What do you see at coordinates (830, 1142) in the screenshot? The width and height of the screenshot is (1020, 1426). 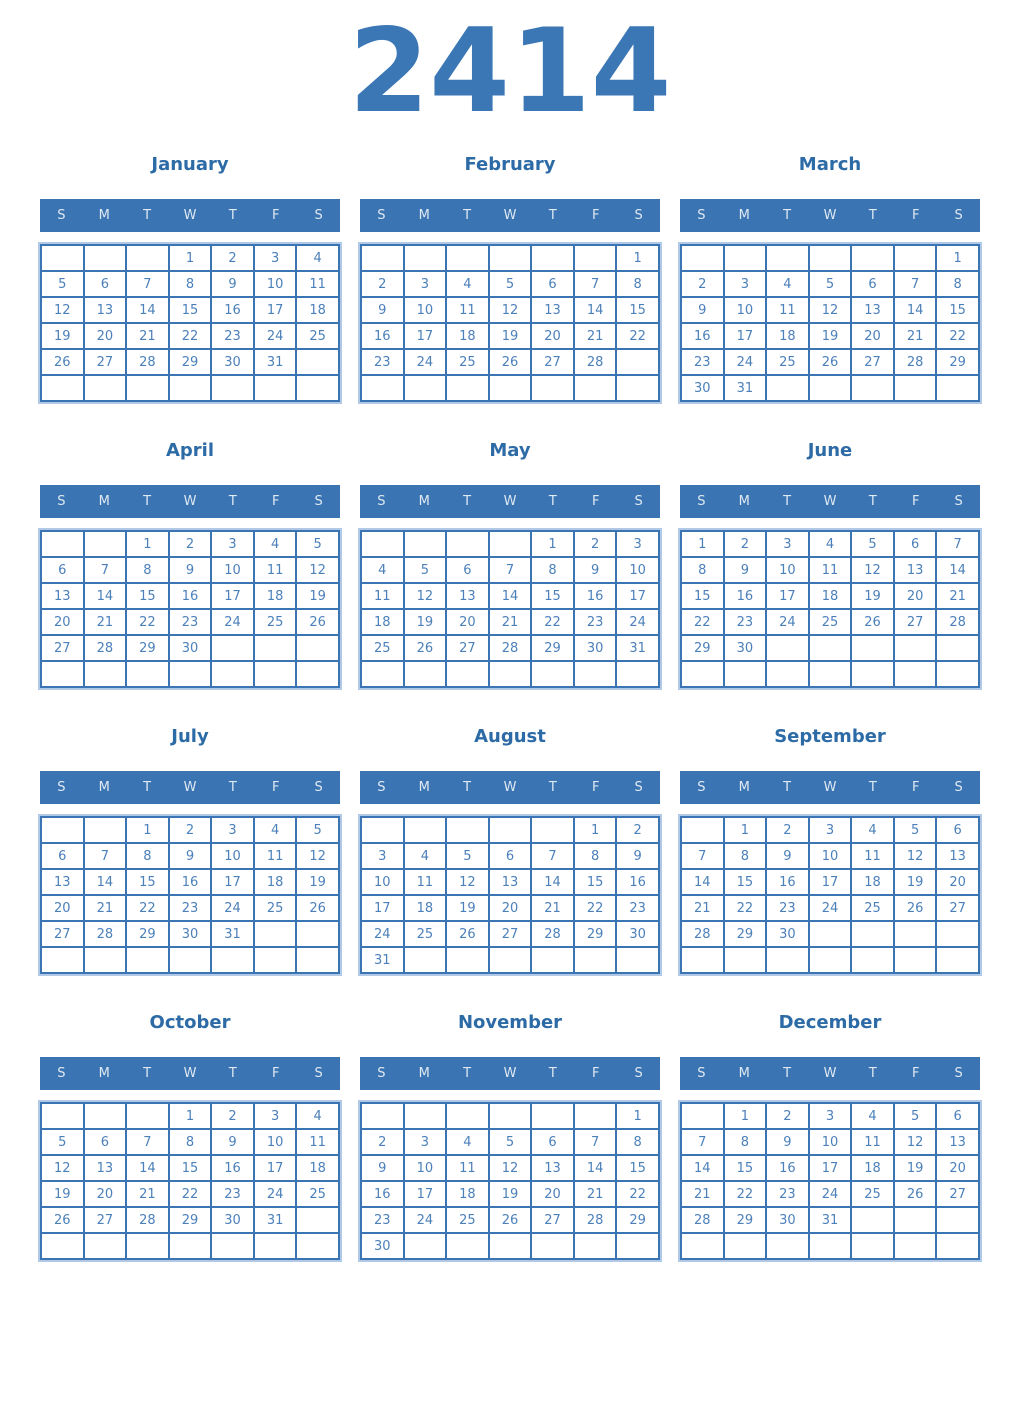 I see `week-row: 7 8 9 10 11 12 13` at bounding box center [830, 1142].